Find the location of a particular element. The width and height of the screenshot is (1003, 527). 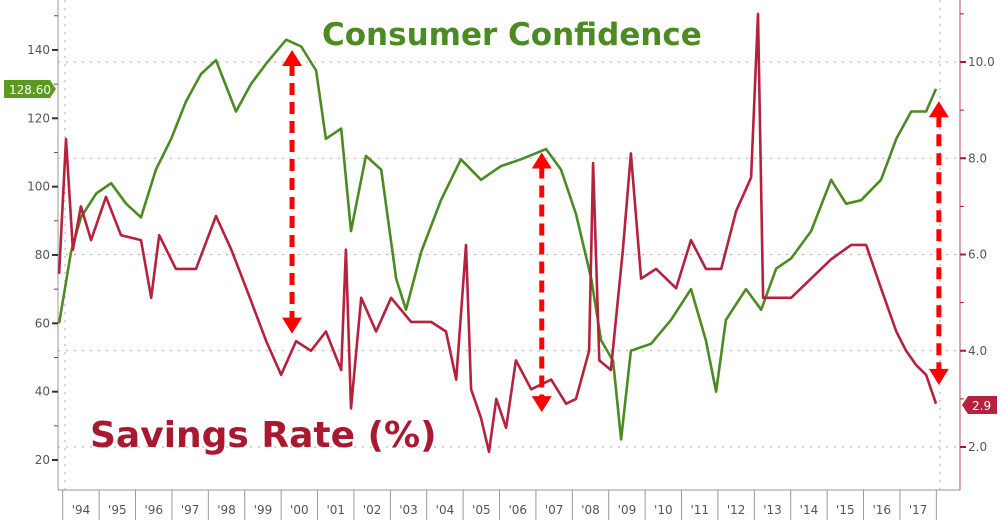

last-value-badge-confidence: 128.60 is located at coordinates (30, 89).